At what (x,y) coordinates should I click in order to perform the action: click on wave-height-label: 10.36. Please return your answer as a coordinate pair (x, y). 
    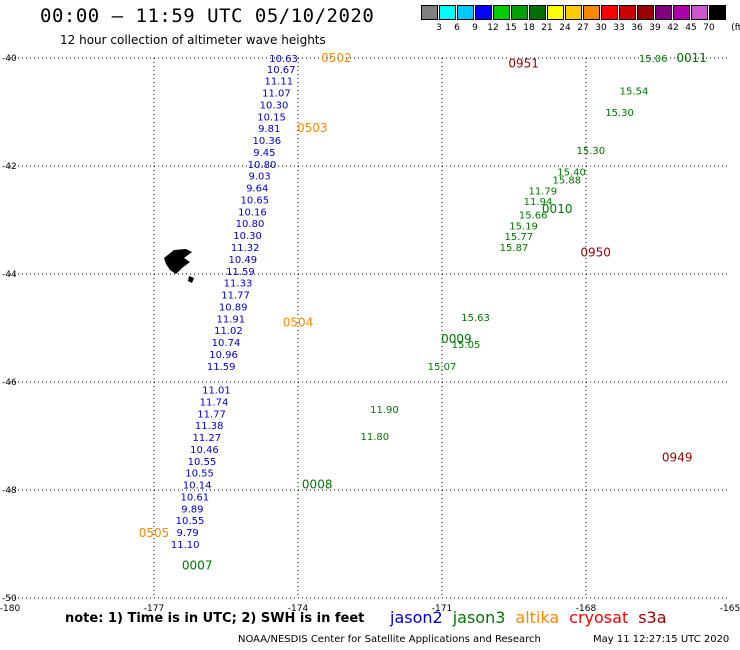
    Looking at the image, I should click on (266, 141).